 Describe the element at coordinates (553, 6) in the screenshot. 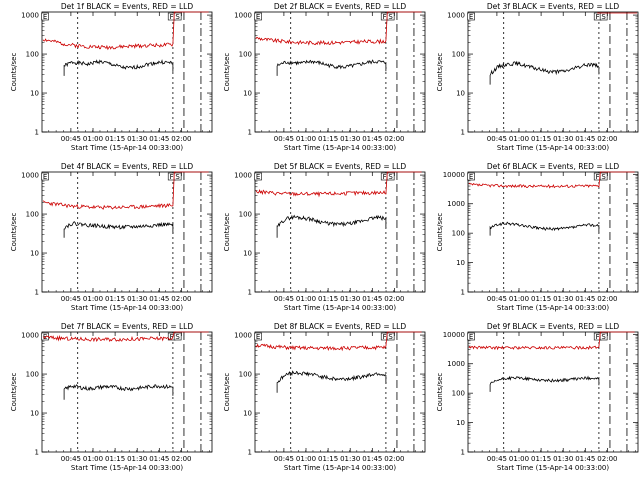

I see `panel-title: Det 3f BLACK = Events, RED = LLD` at that location.